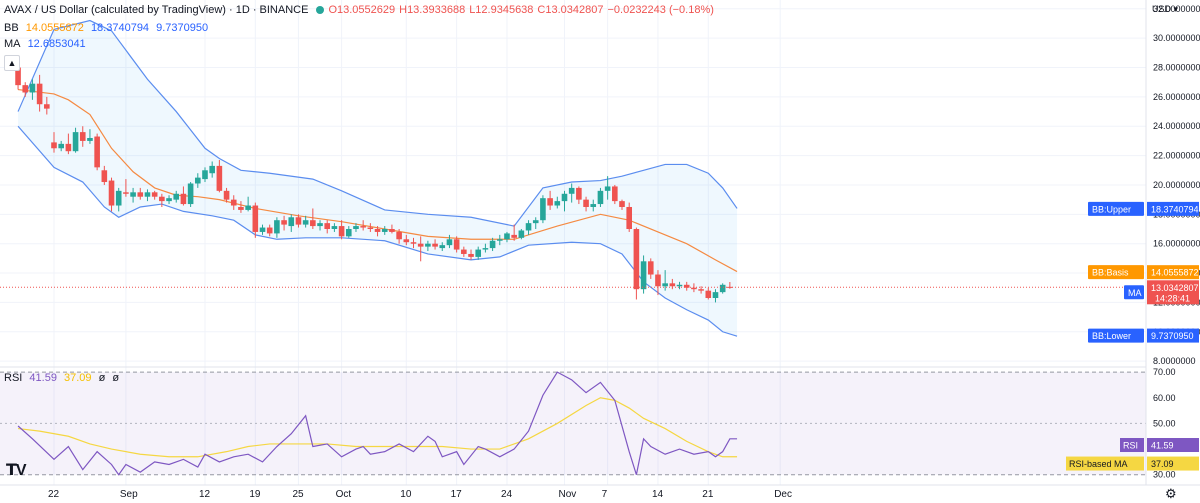  What do you see at coordinates (1176, 185) in the screenshot?
I see `price-tick-label: 20.0000000` at bounding box center [1176, 185].